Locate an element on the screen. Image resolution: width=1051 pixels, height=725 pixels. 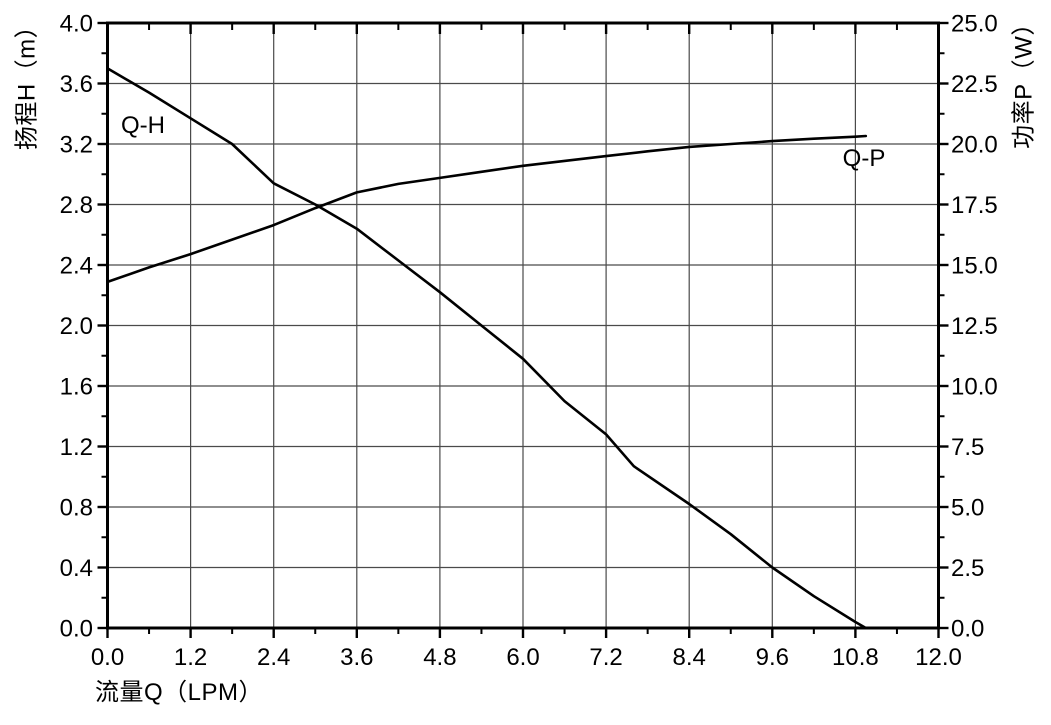
x-axis-title: 流量Q（LPM） is located at coordinates (179, 692).